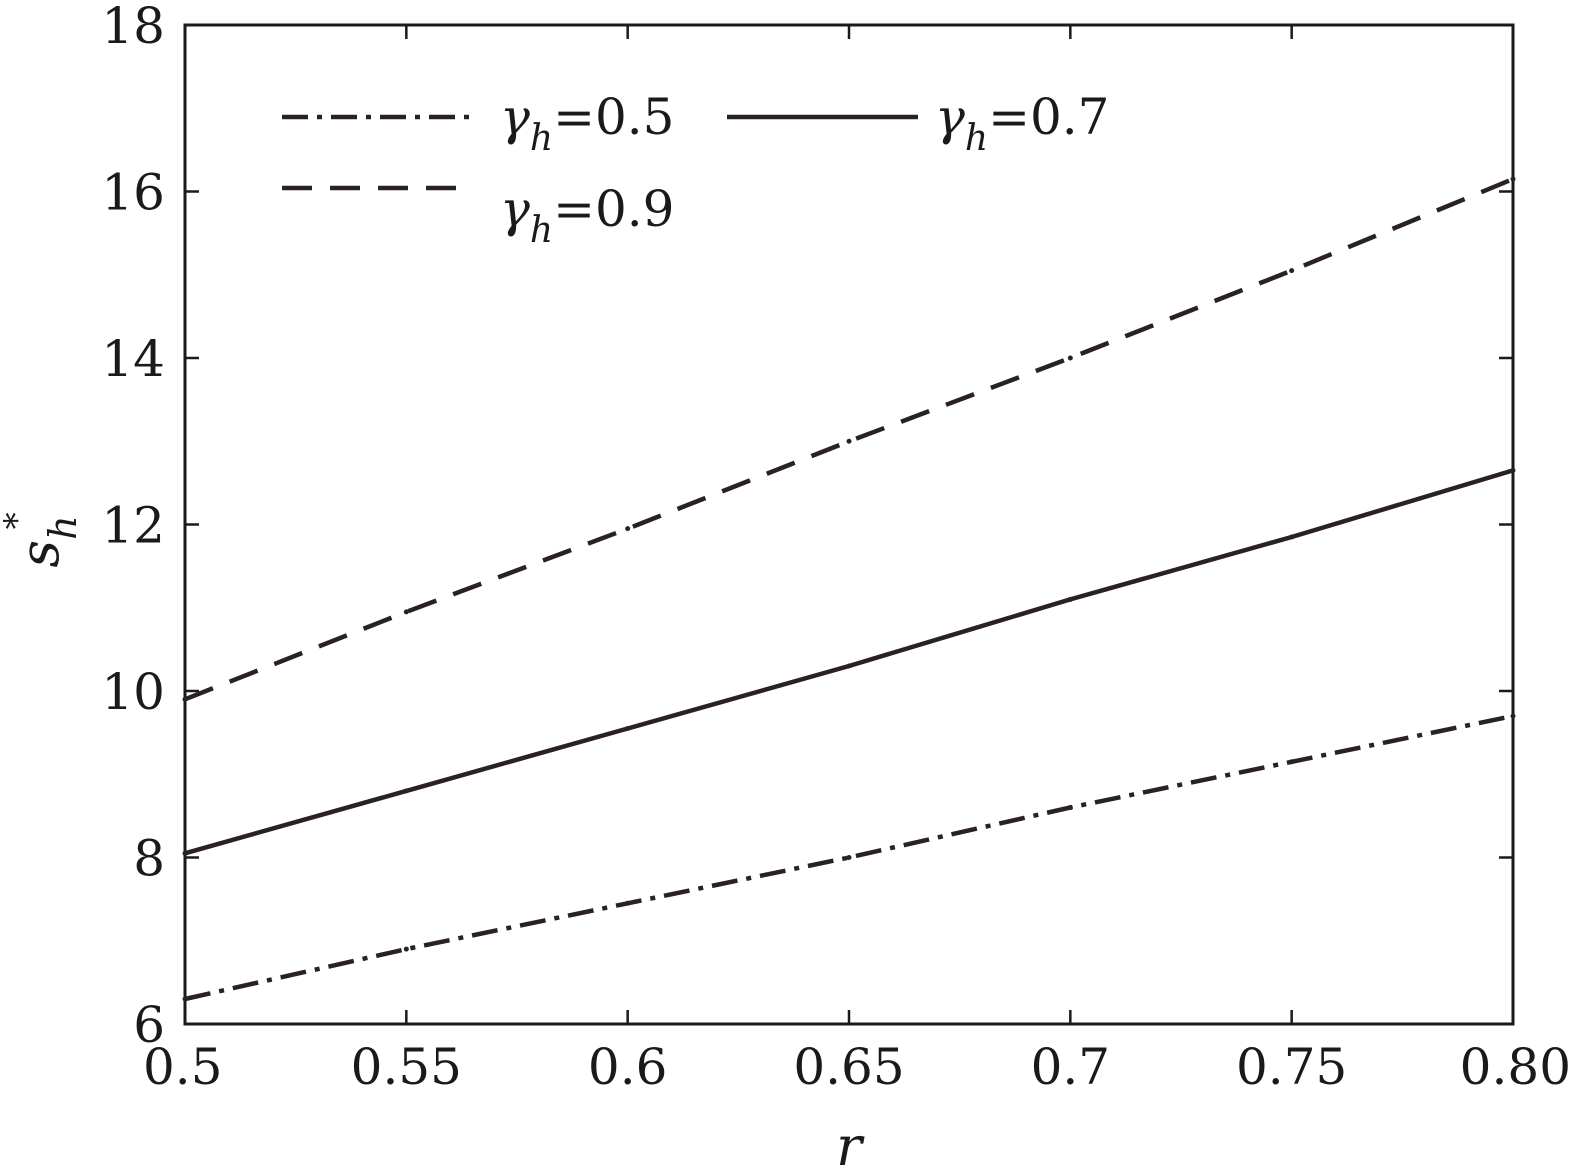 The height and width of the screenshot is (1173, 1573). What do you see at coordinates (1515, 1067) in the screenshot?
I see `x-tick-label: 0.80` at bounding box center [1515, 1067].